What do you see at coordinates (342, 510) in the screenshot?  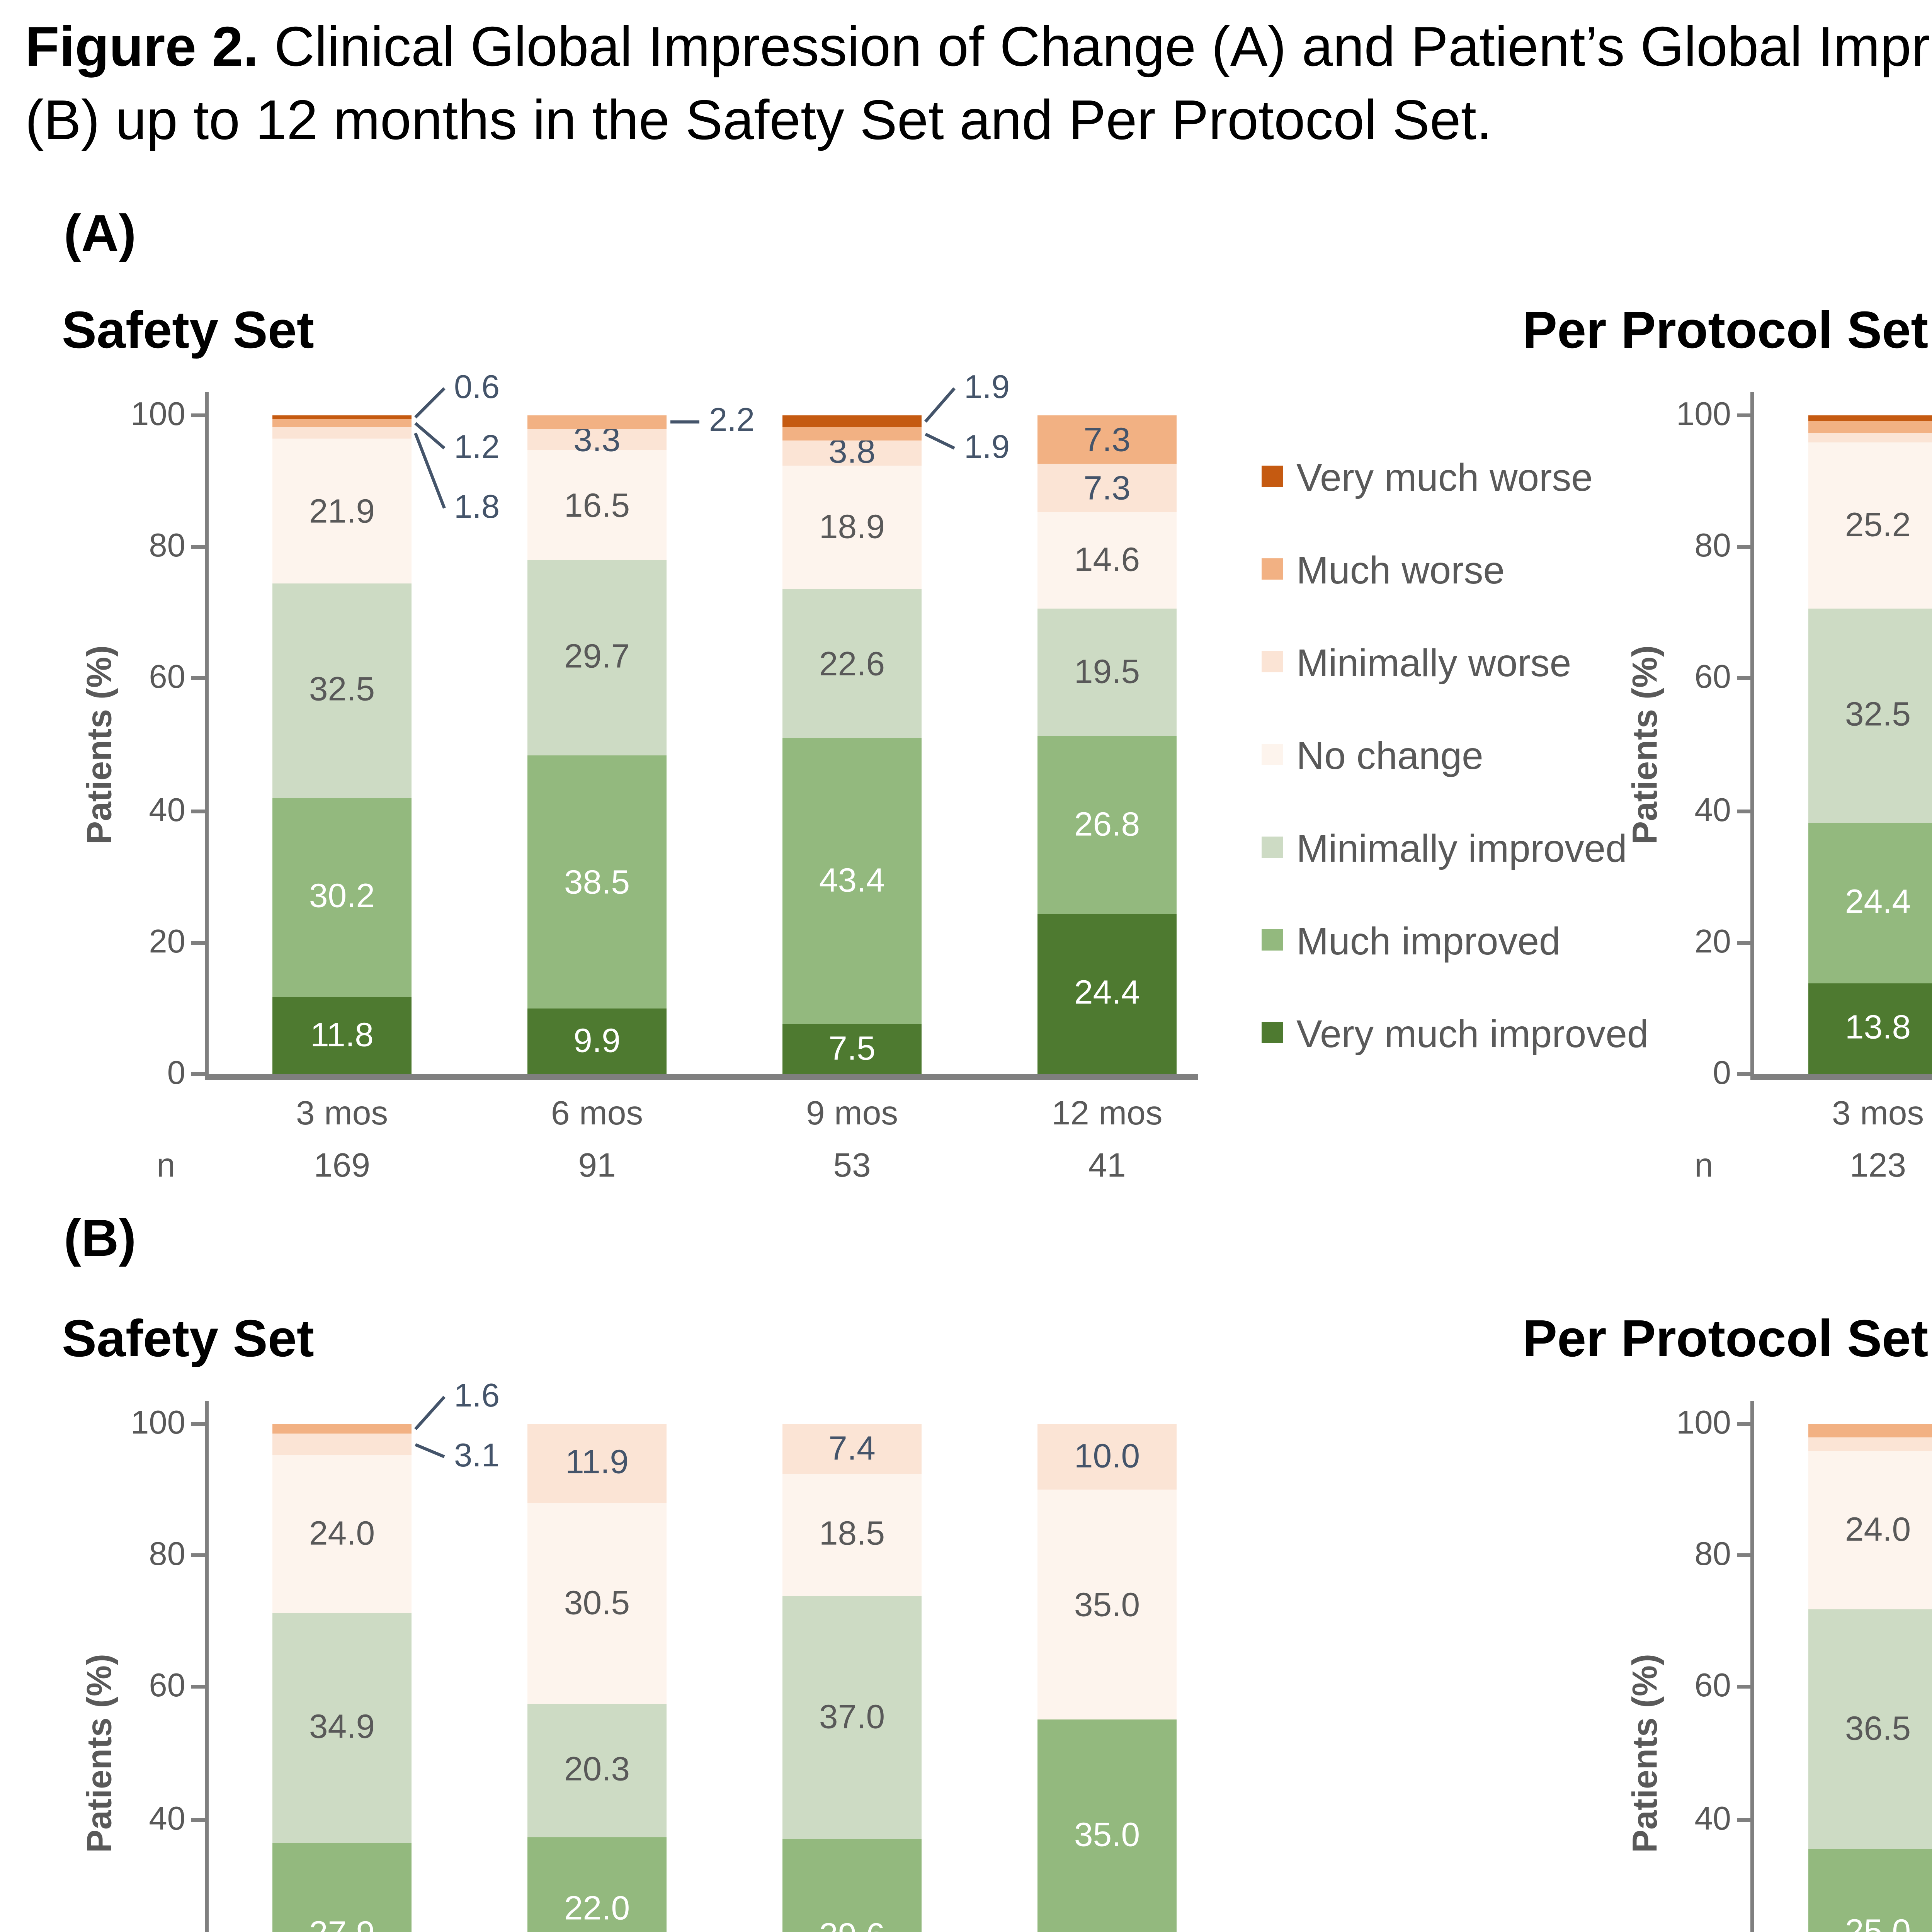 I see `bar-segment-label: 21.9` at bounding box center [342, 510].